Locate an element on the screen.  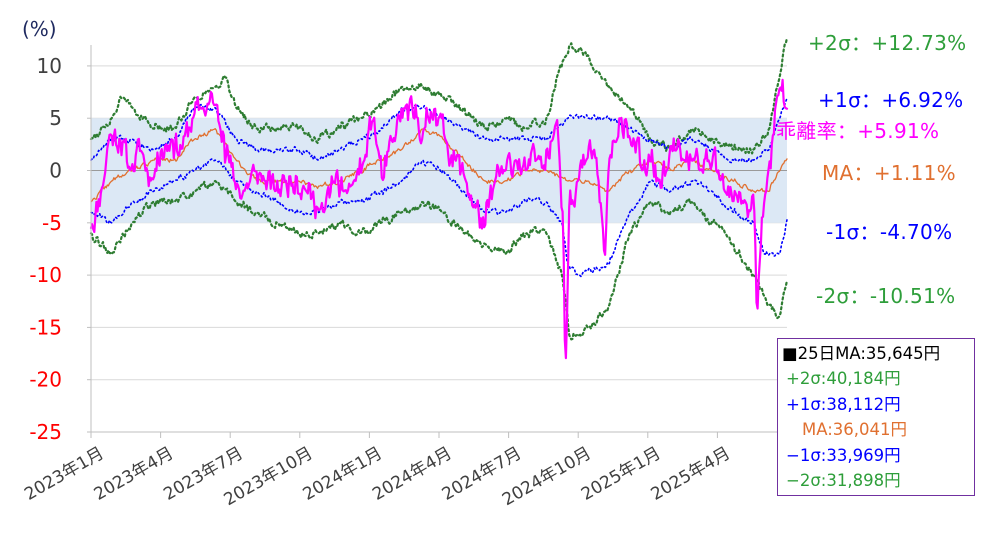
y-unit-label: (%) is located at coordinates (39, 29).